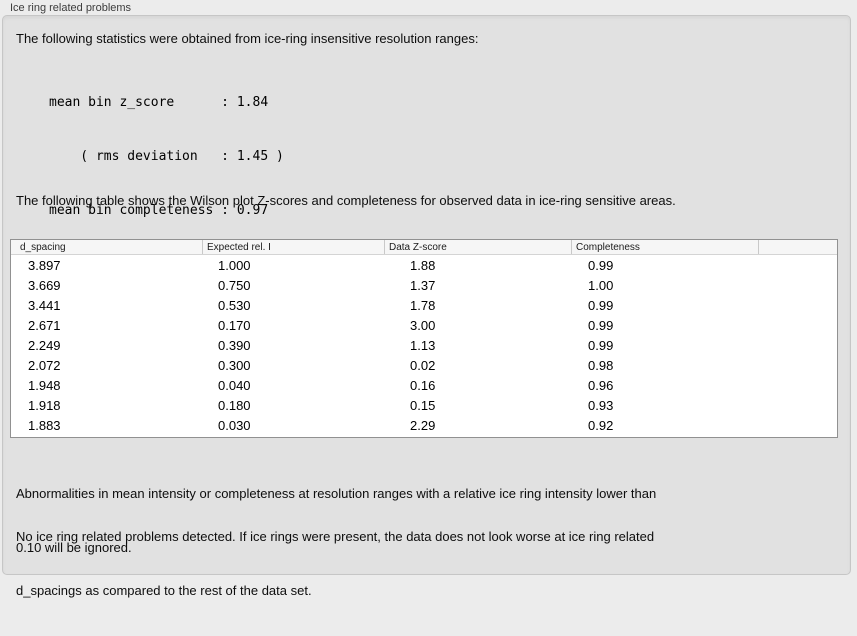  I want to click on cell-expected-rel-i: 0.170, so click(234, 325).